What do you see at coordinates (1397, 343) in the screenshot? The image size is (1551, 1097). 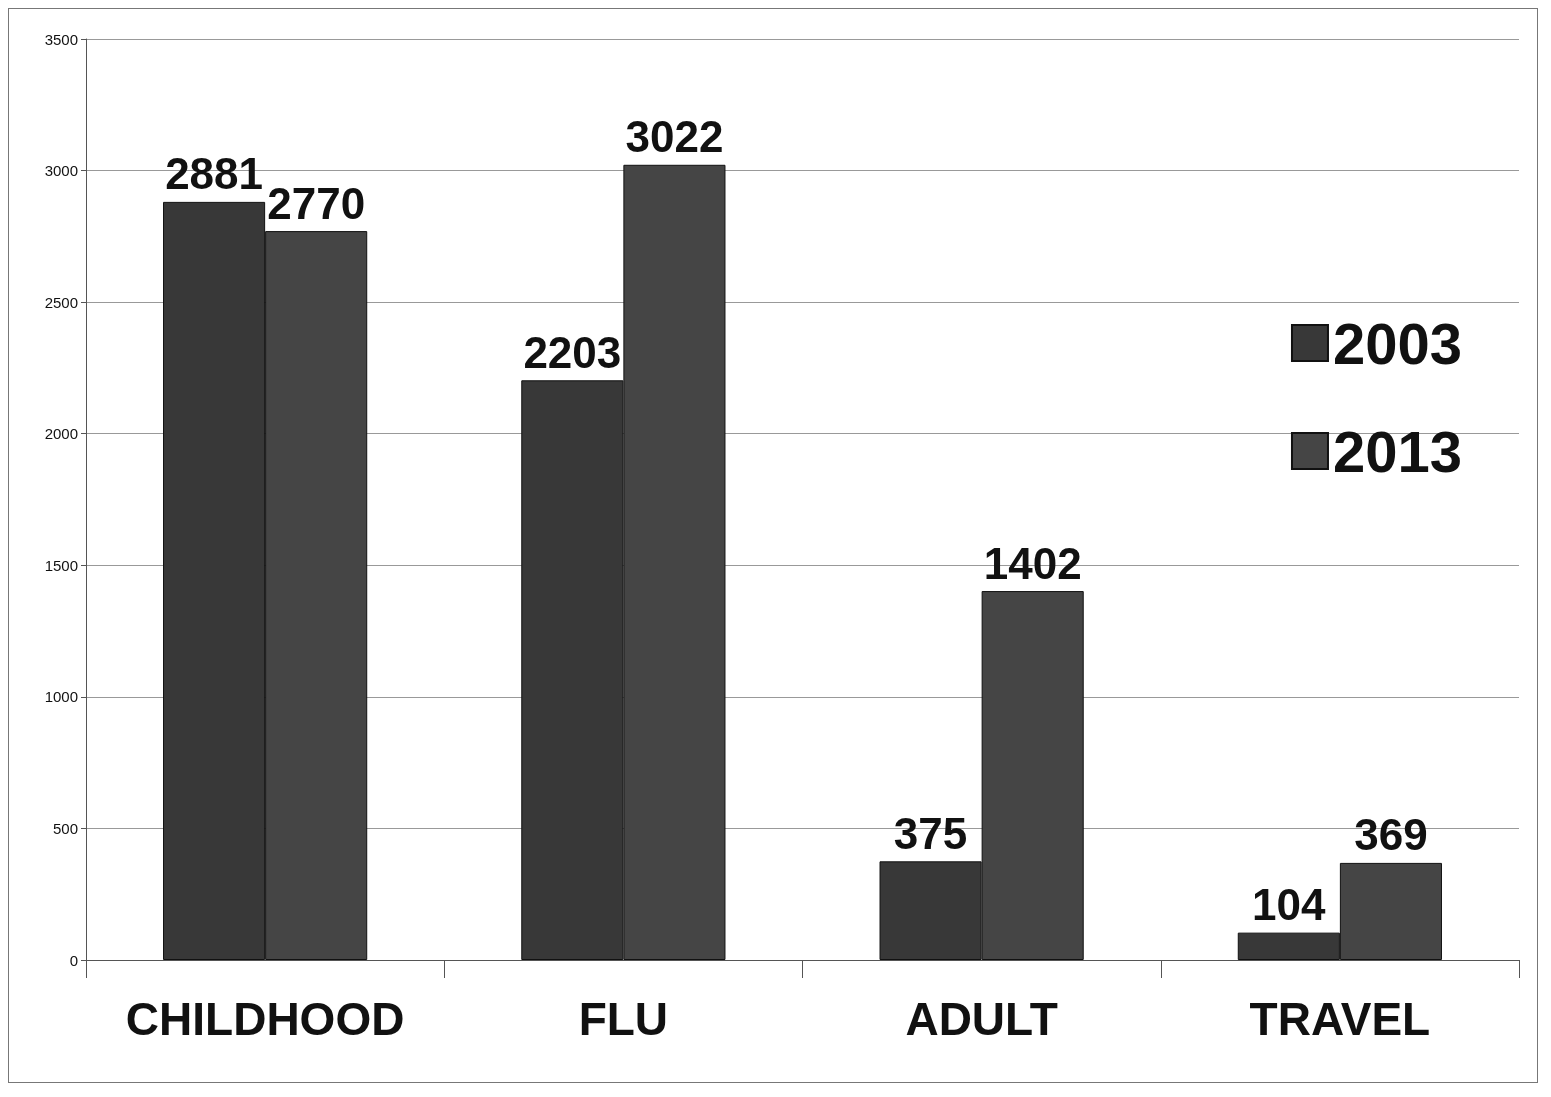 I see `legend-label: 2003` at bounding box center [1397, 343].